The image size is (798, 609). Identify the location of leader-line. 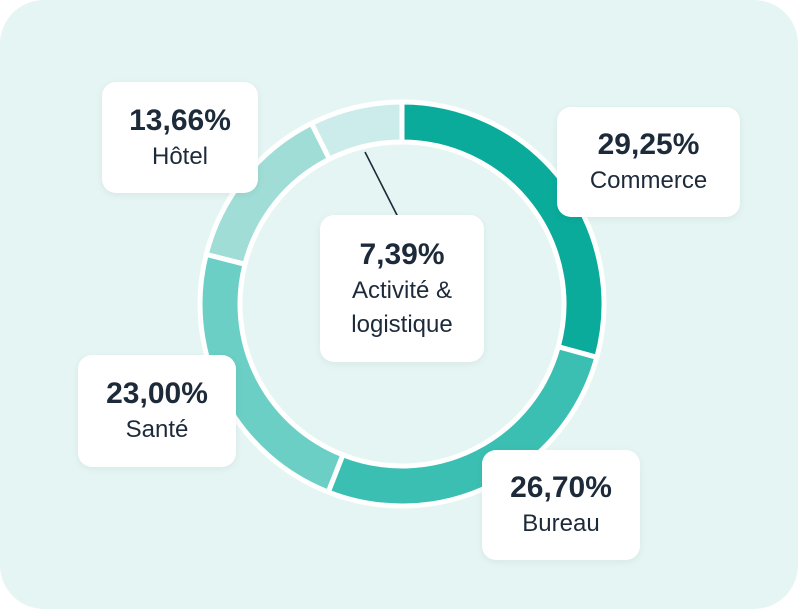
(383, 187).